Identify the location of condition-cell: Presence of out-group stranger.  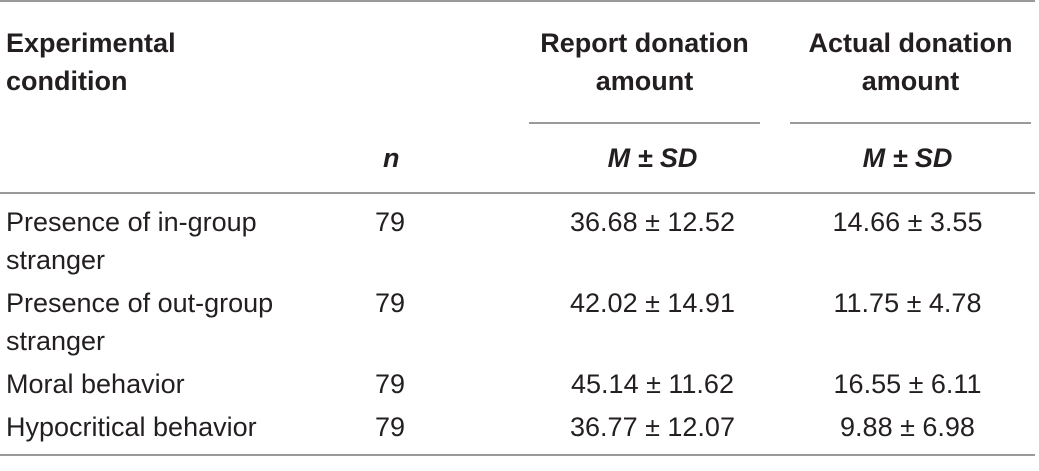
(187, 322).